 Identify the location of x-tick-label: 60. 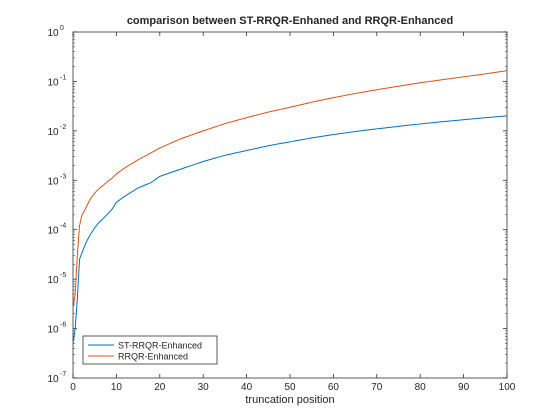
(334, 387).